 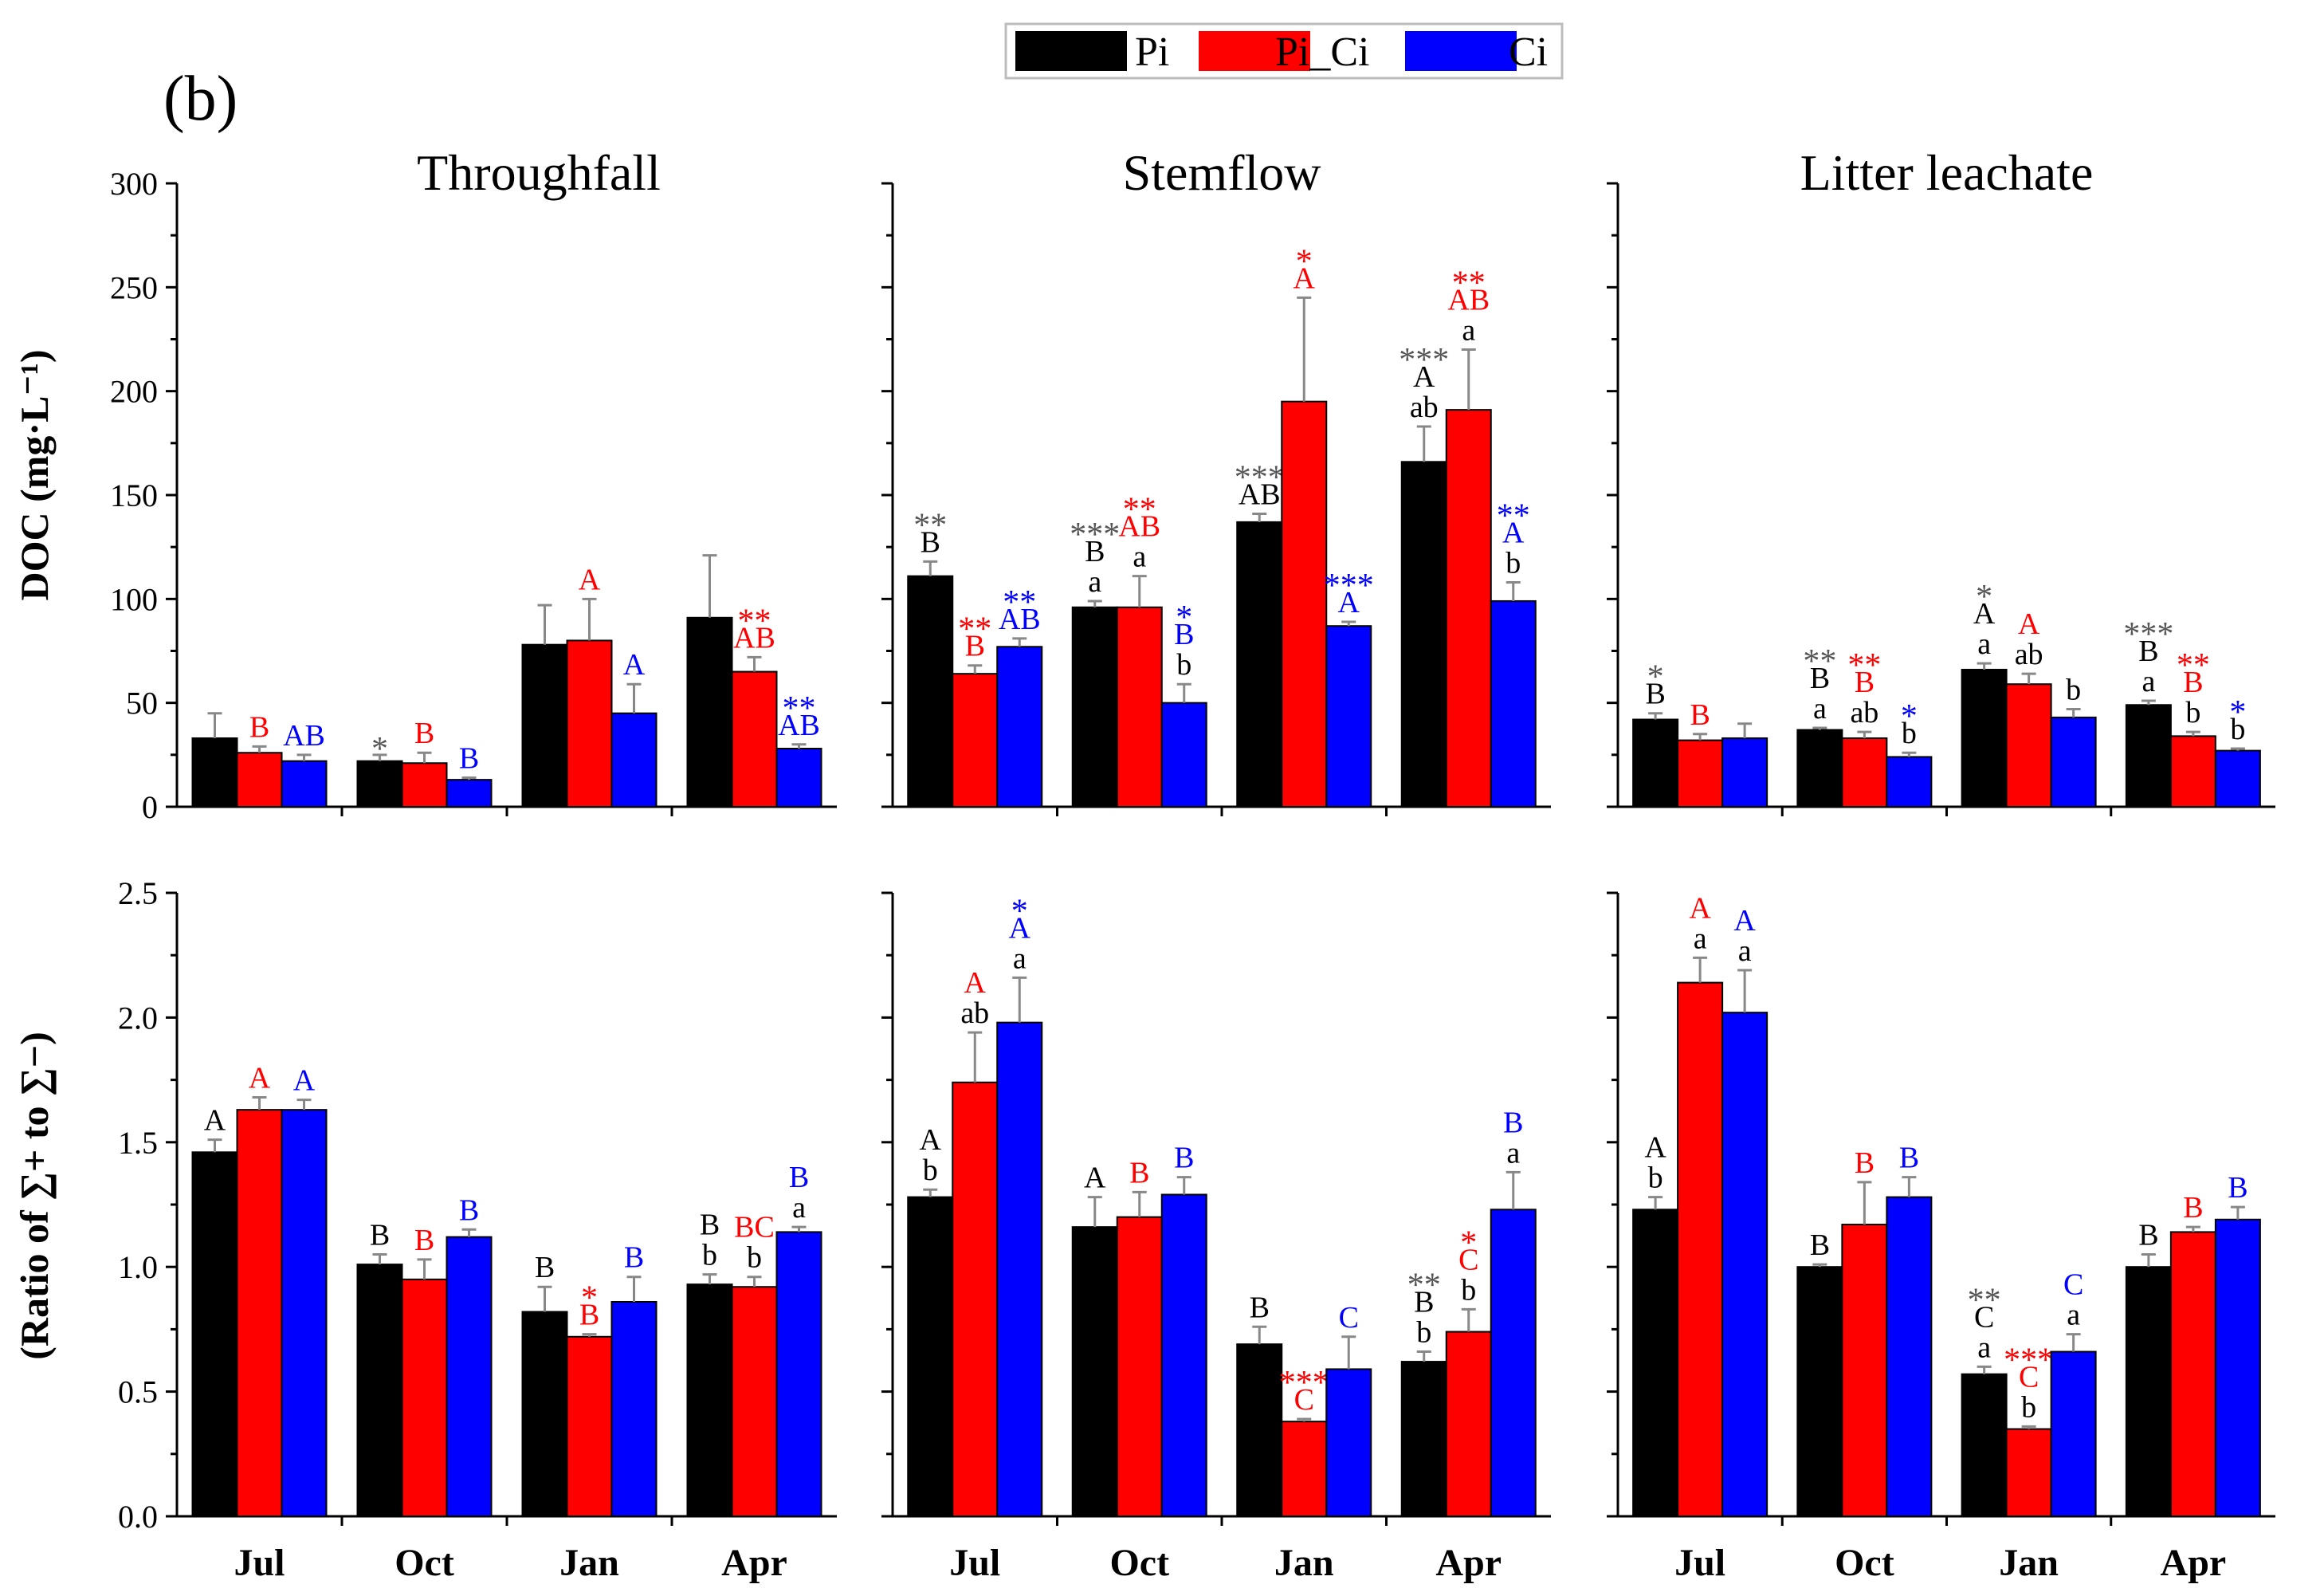 I want to click on panel-title: Litter leachate, so click(x=1947, y=172).